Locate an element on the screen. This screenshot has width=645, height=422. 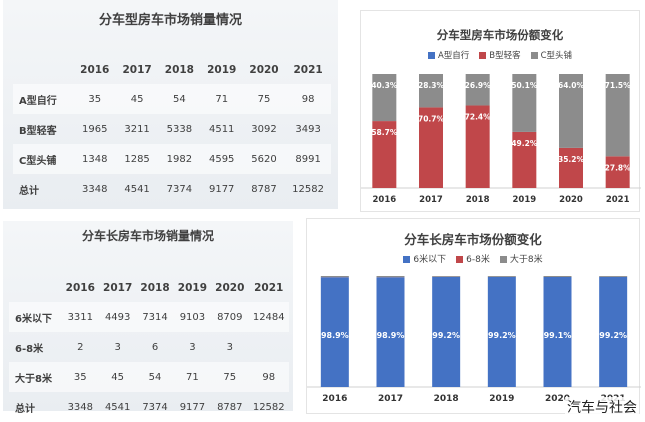
table-cell: 75 is located at coordinates (264, 99).